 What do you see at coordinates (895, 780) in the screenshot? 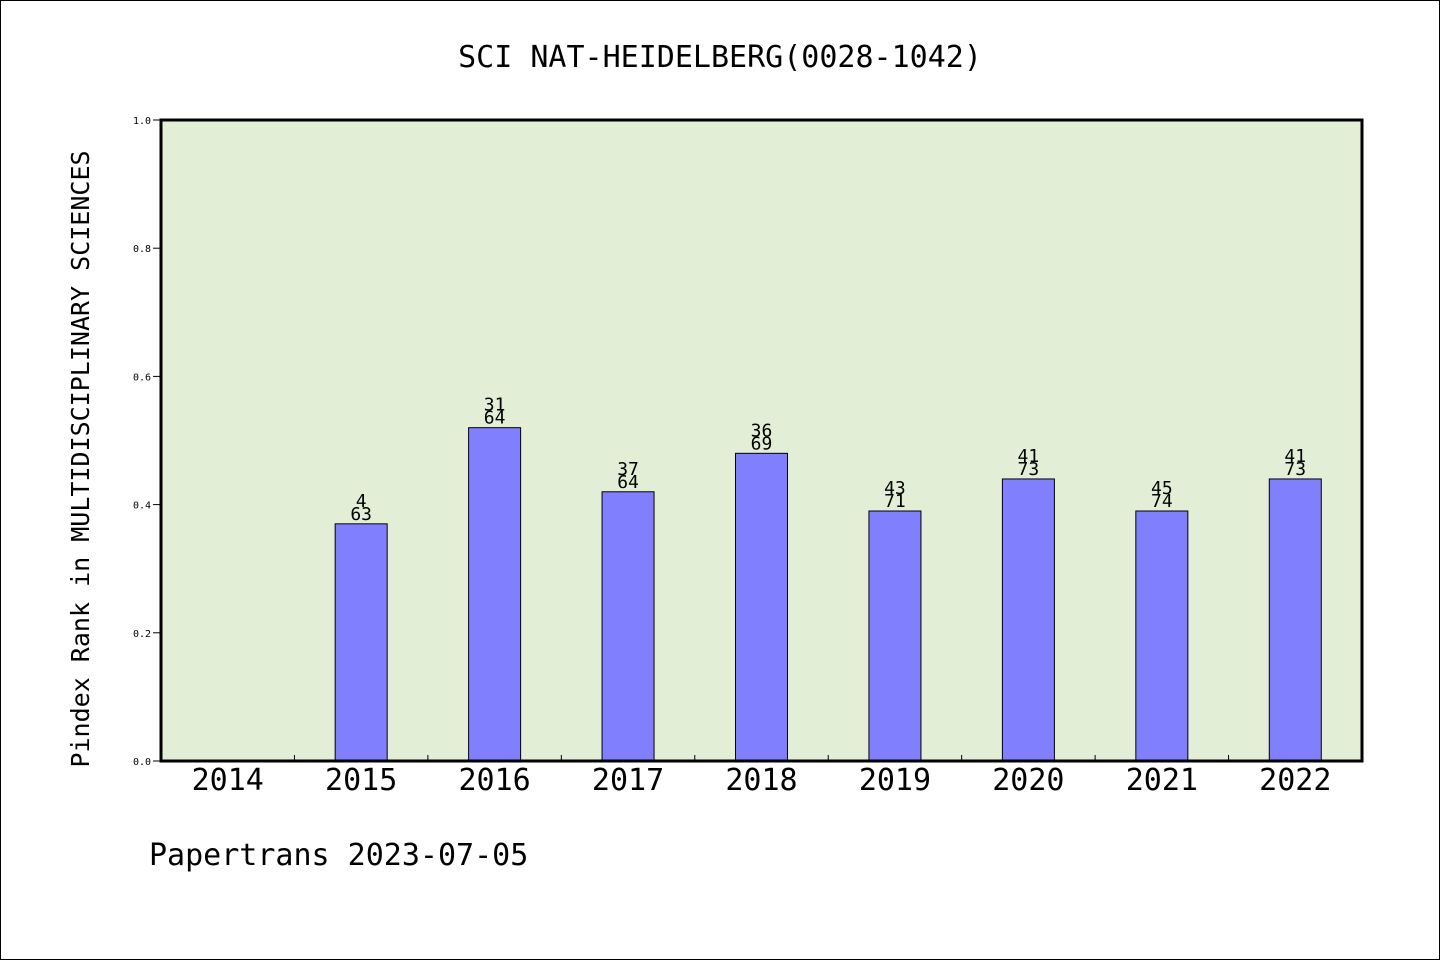
I see `x-tick-label: 2019` at bounding box center [895, 780].